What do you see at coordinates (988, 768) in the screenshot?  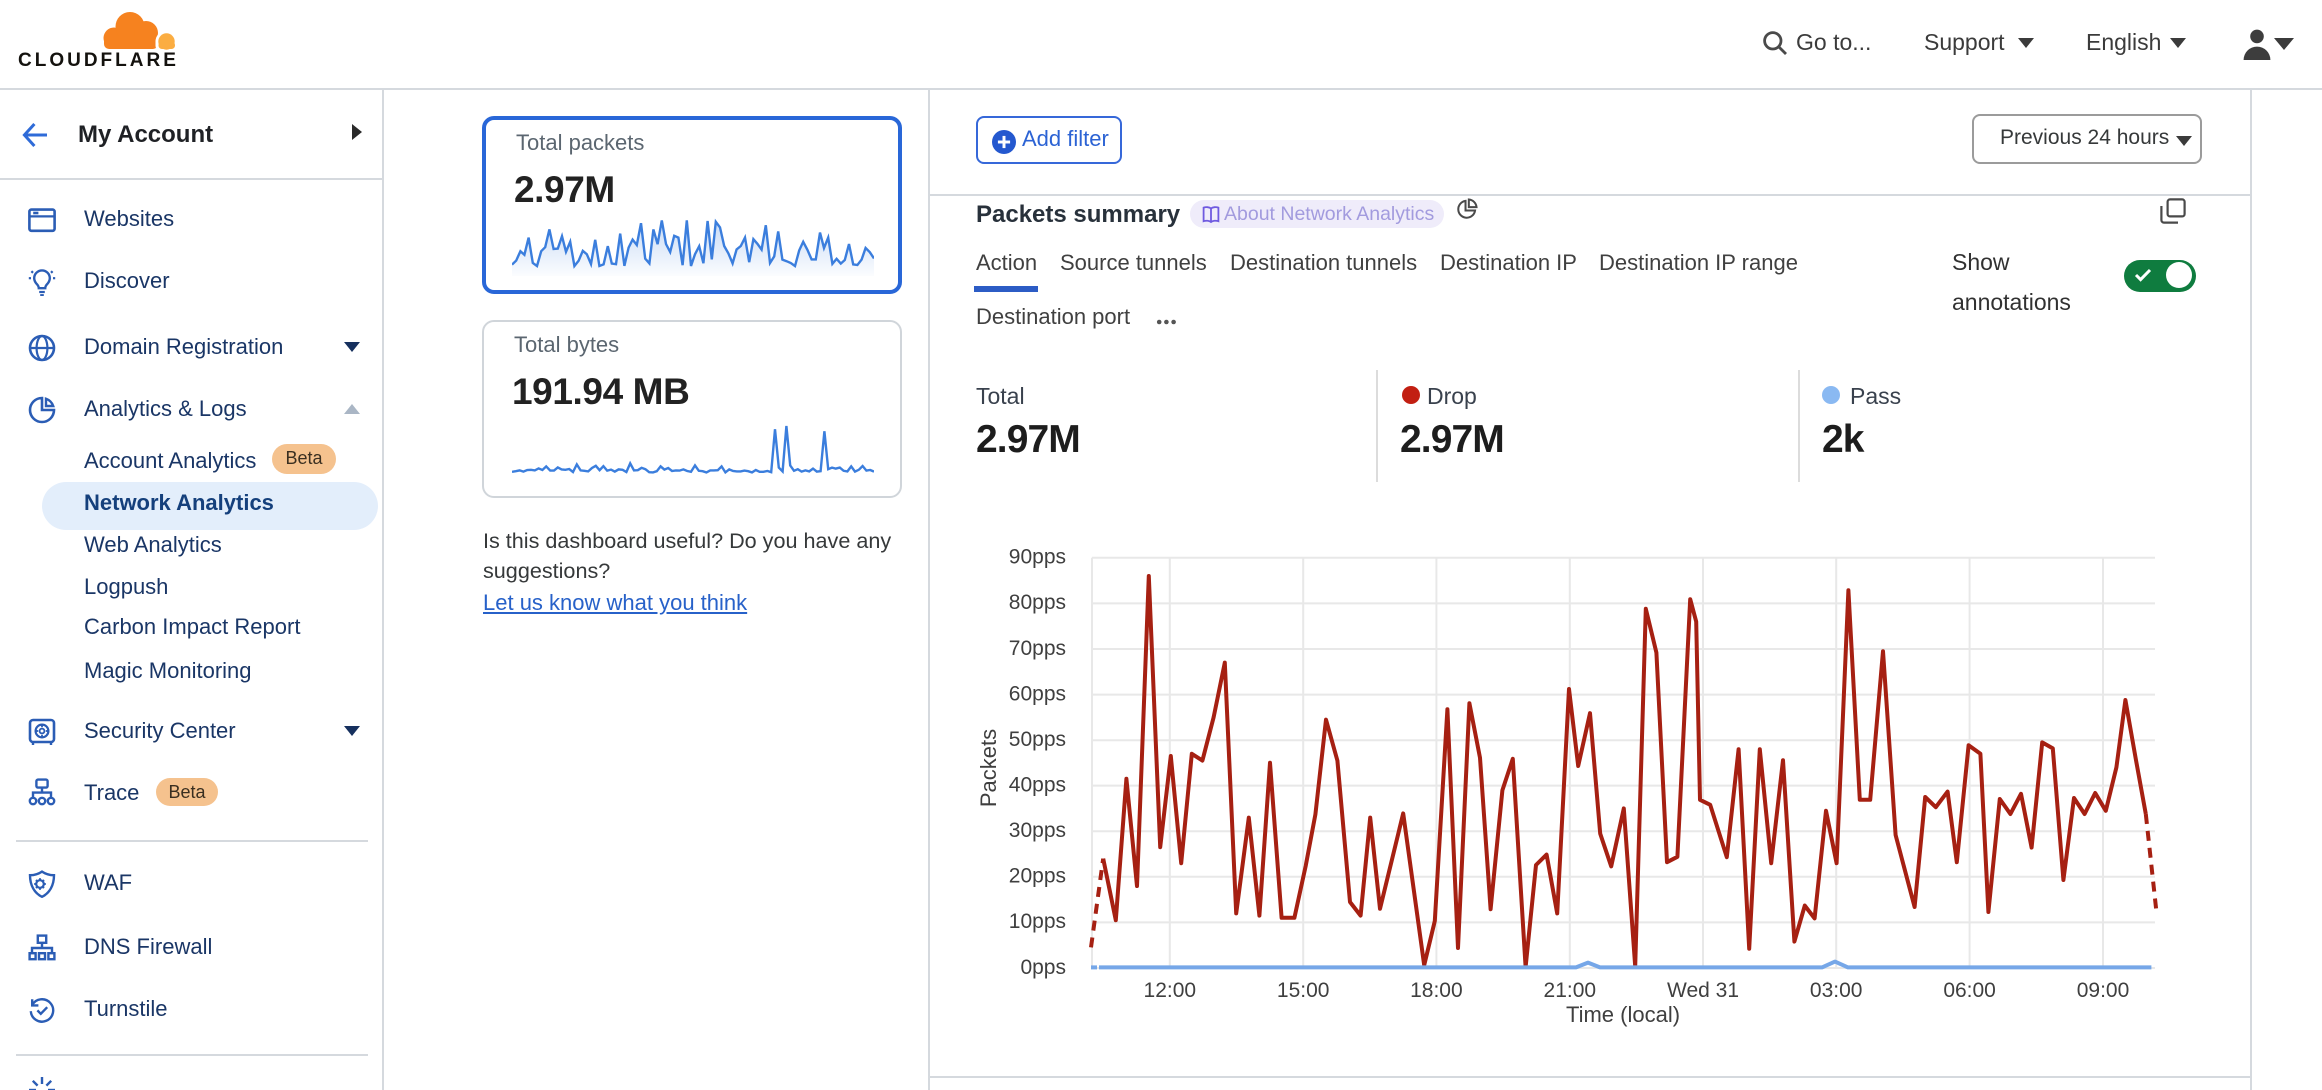 I see `svg-text: Packets` at bounding box center [988, 768].